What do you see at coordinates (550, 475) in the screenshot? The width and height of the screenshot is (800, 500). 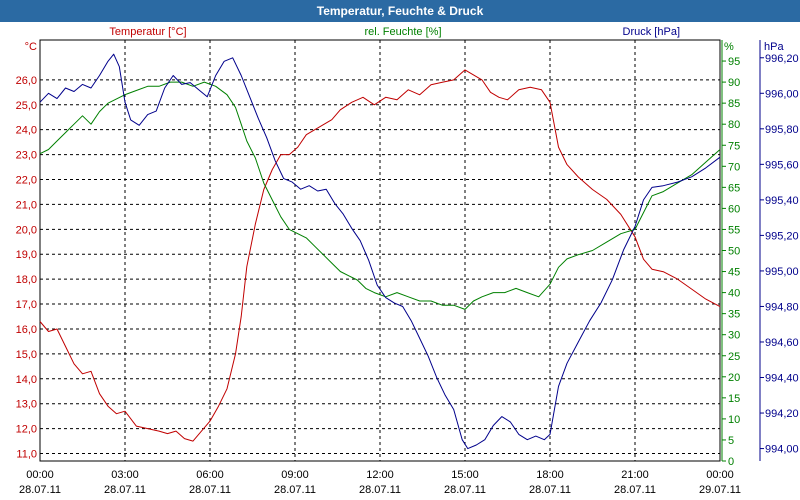 I see `x-tick-time: 18:00` at bounding box center [550, 475].